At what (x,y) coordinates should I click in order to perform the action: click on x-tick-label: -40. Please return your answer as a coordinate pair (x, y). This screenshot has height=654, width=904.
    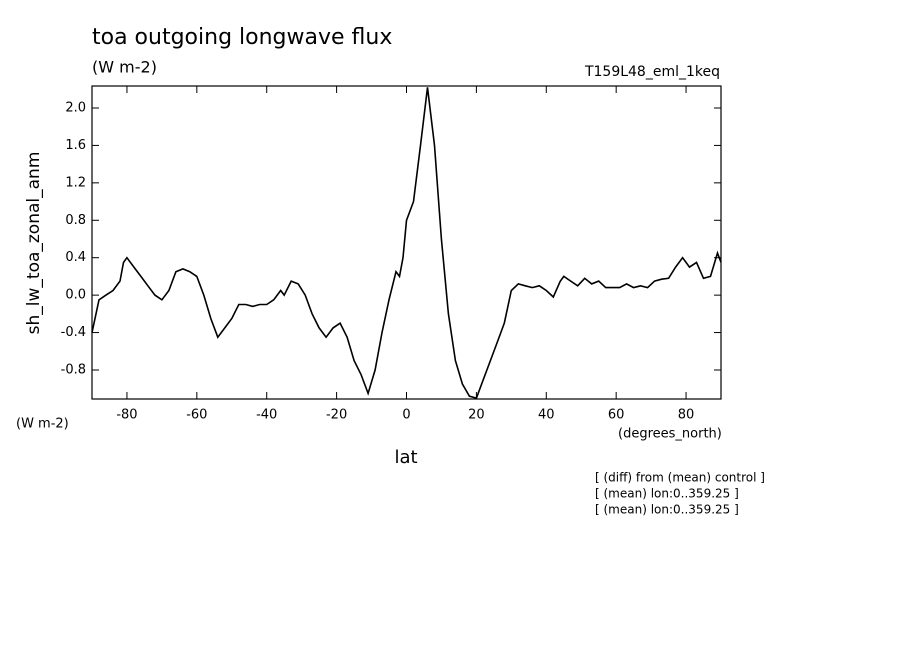
    Looking at the image, I should click on (266, 415).